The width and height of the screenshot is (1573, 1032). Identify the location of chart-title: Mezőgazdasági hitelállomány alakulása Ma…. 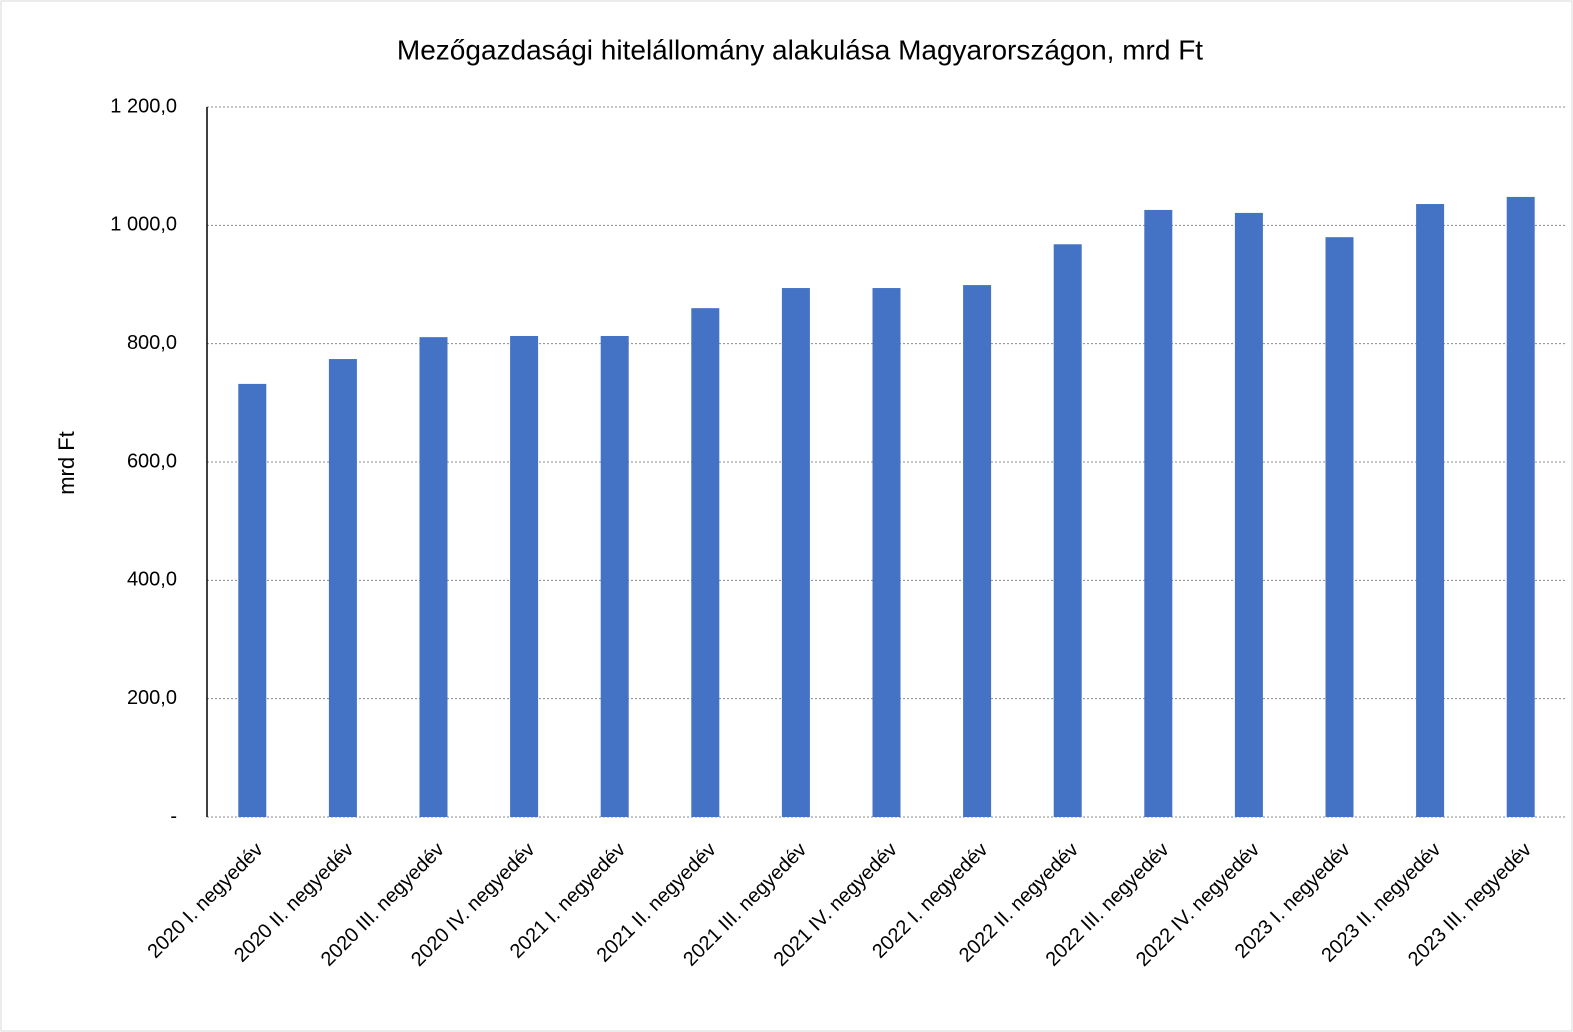
(800, 49).